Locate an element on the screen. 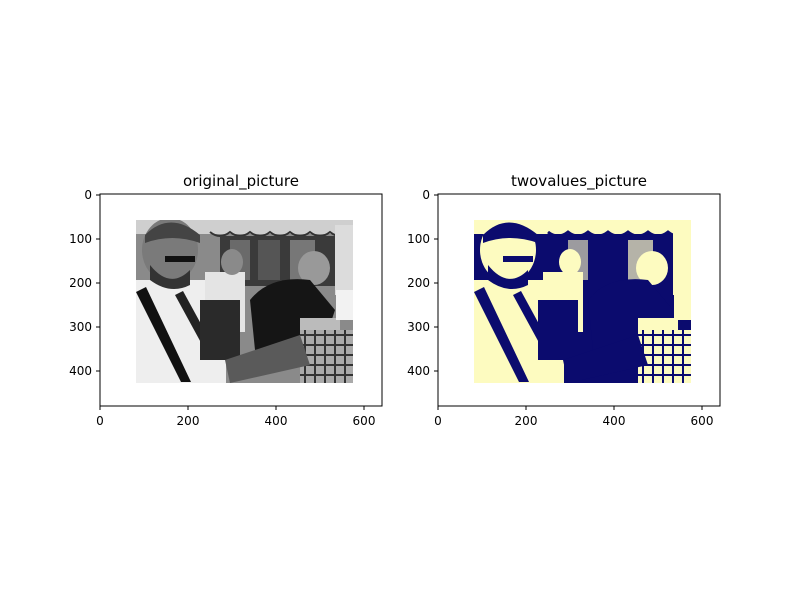 The image size is (800, 594). panel-title-original: original_picture is located at coordinates (241, 181).